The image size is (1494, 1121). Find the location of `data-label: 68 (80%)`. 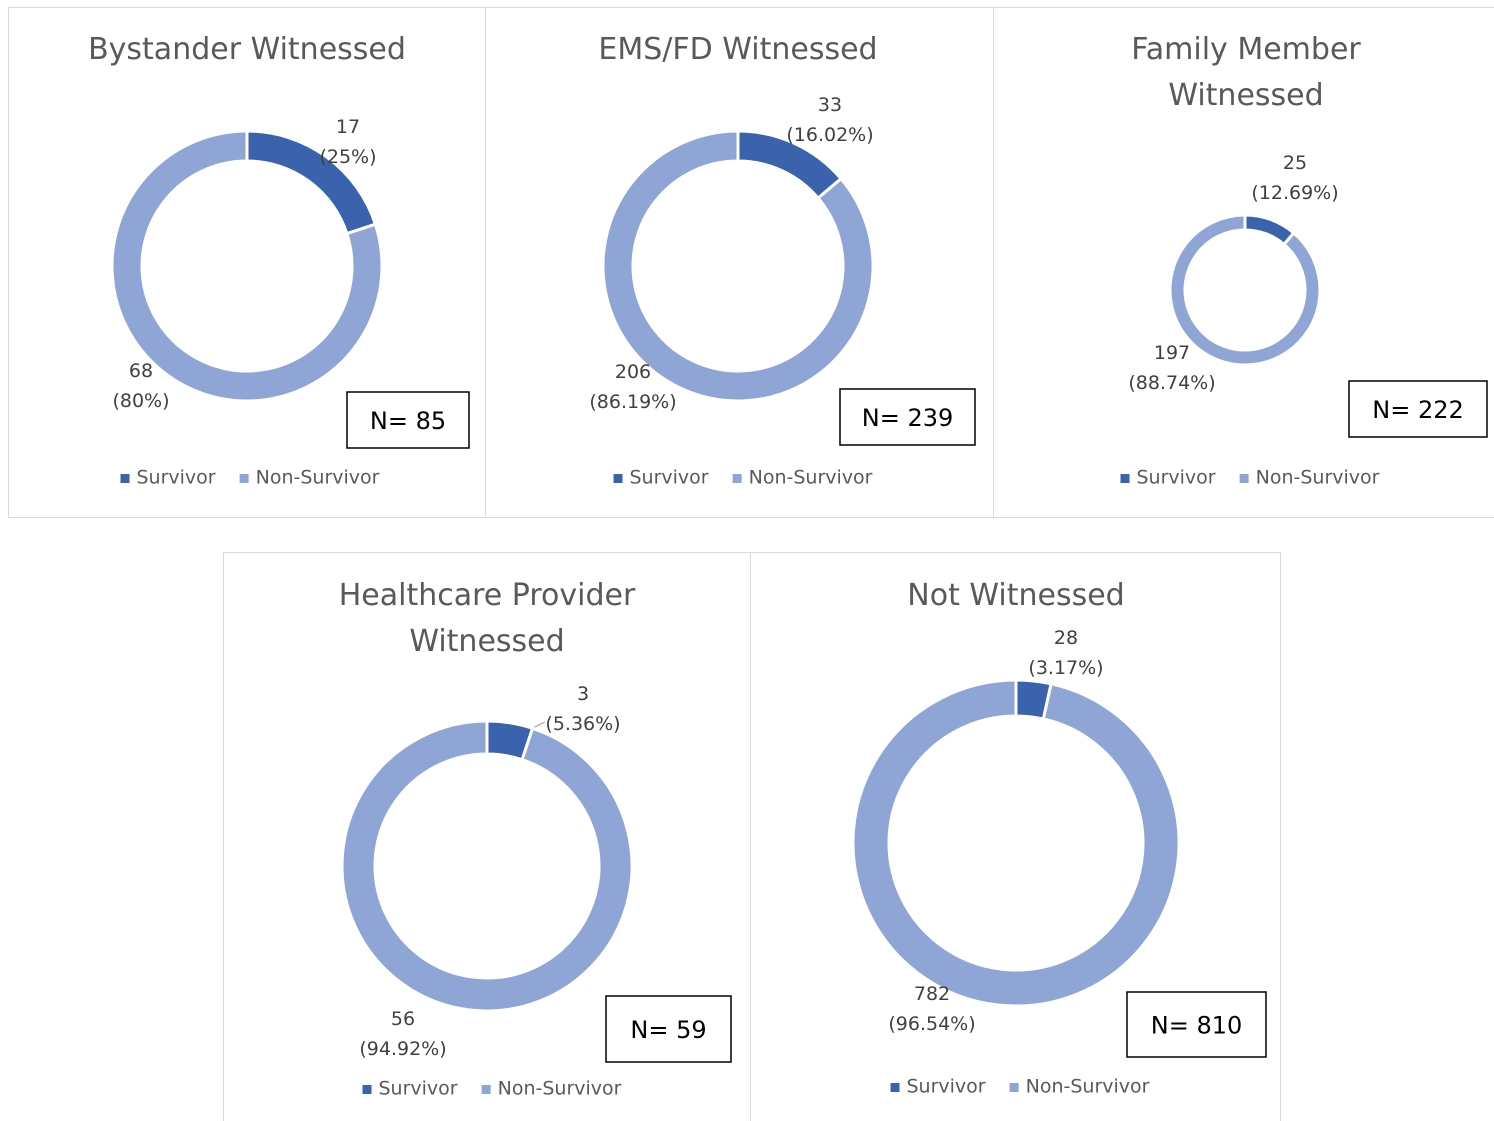

data-label: 68 (80%) is located at coordinates (140, 386).